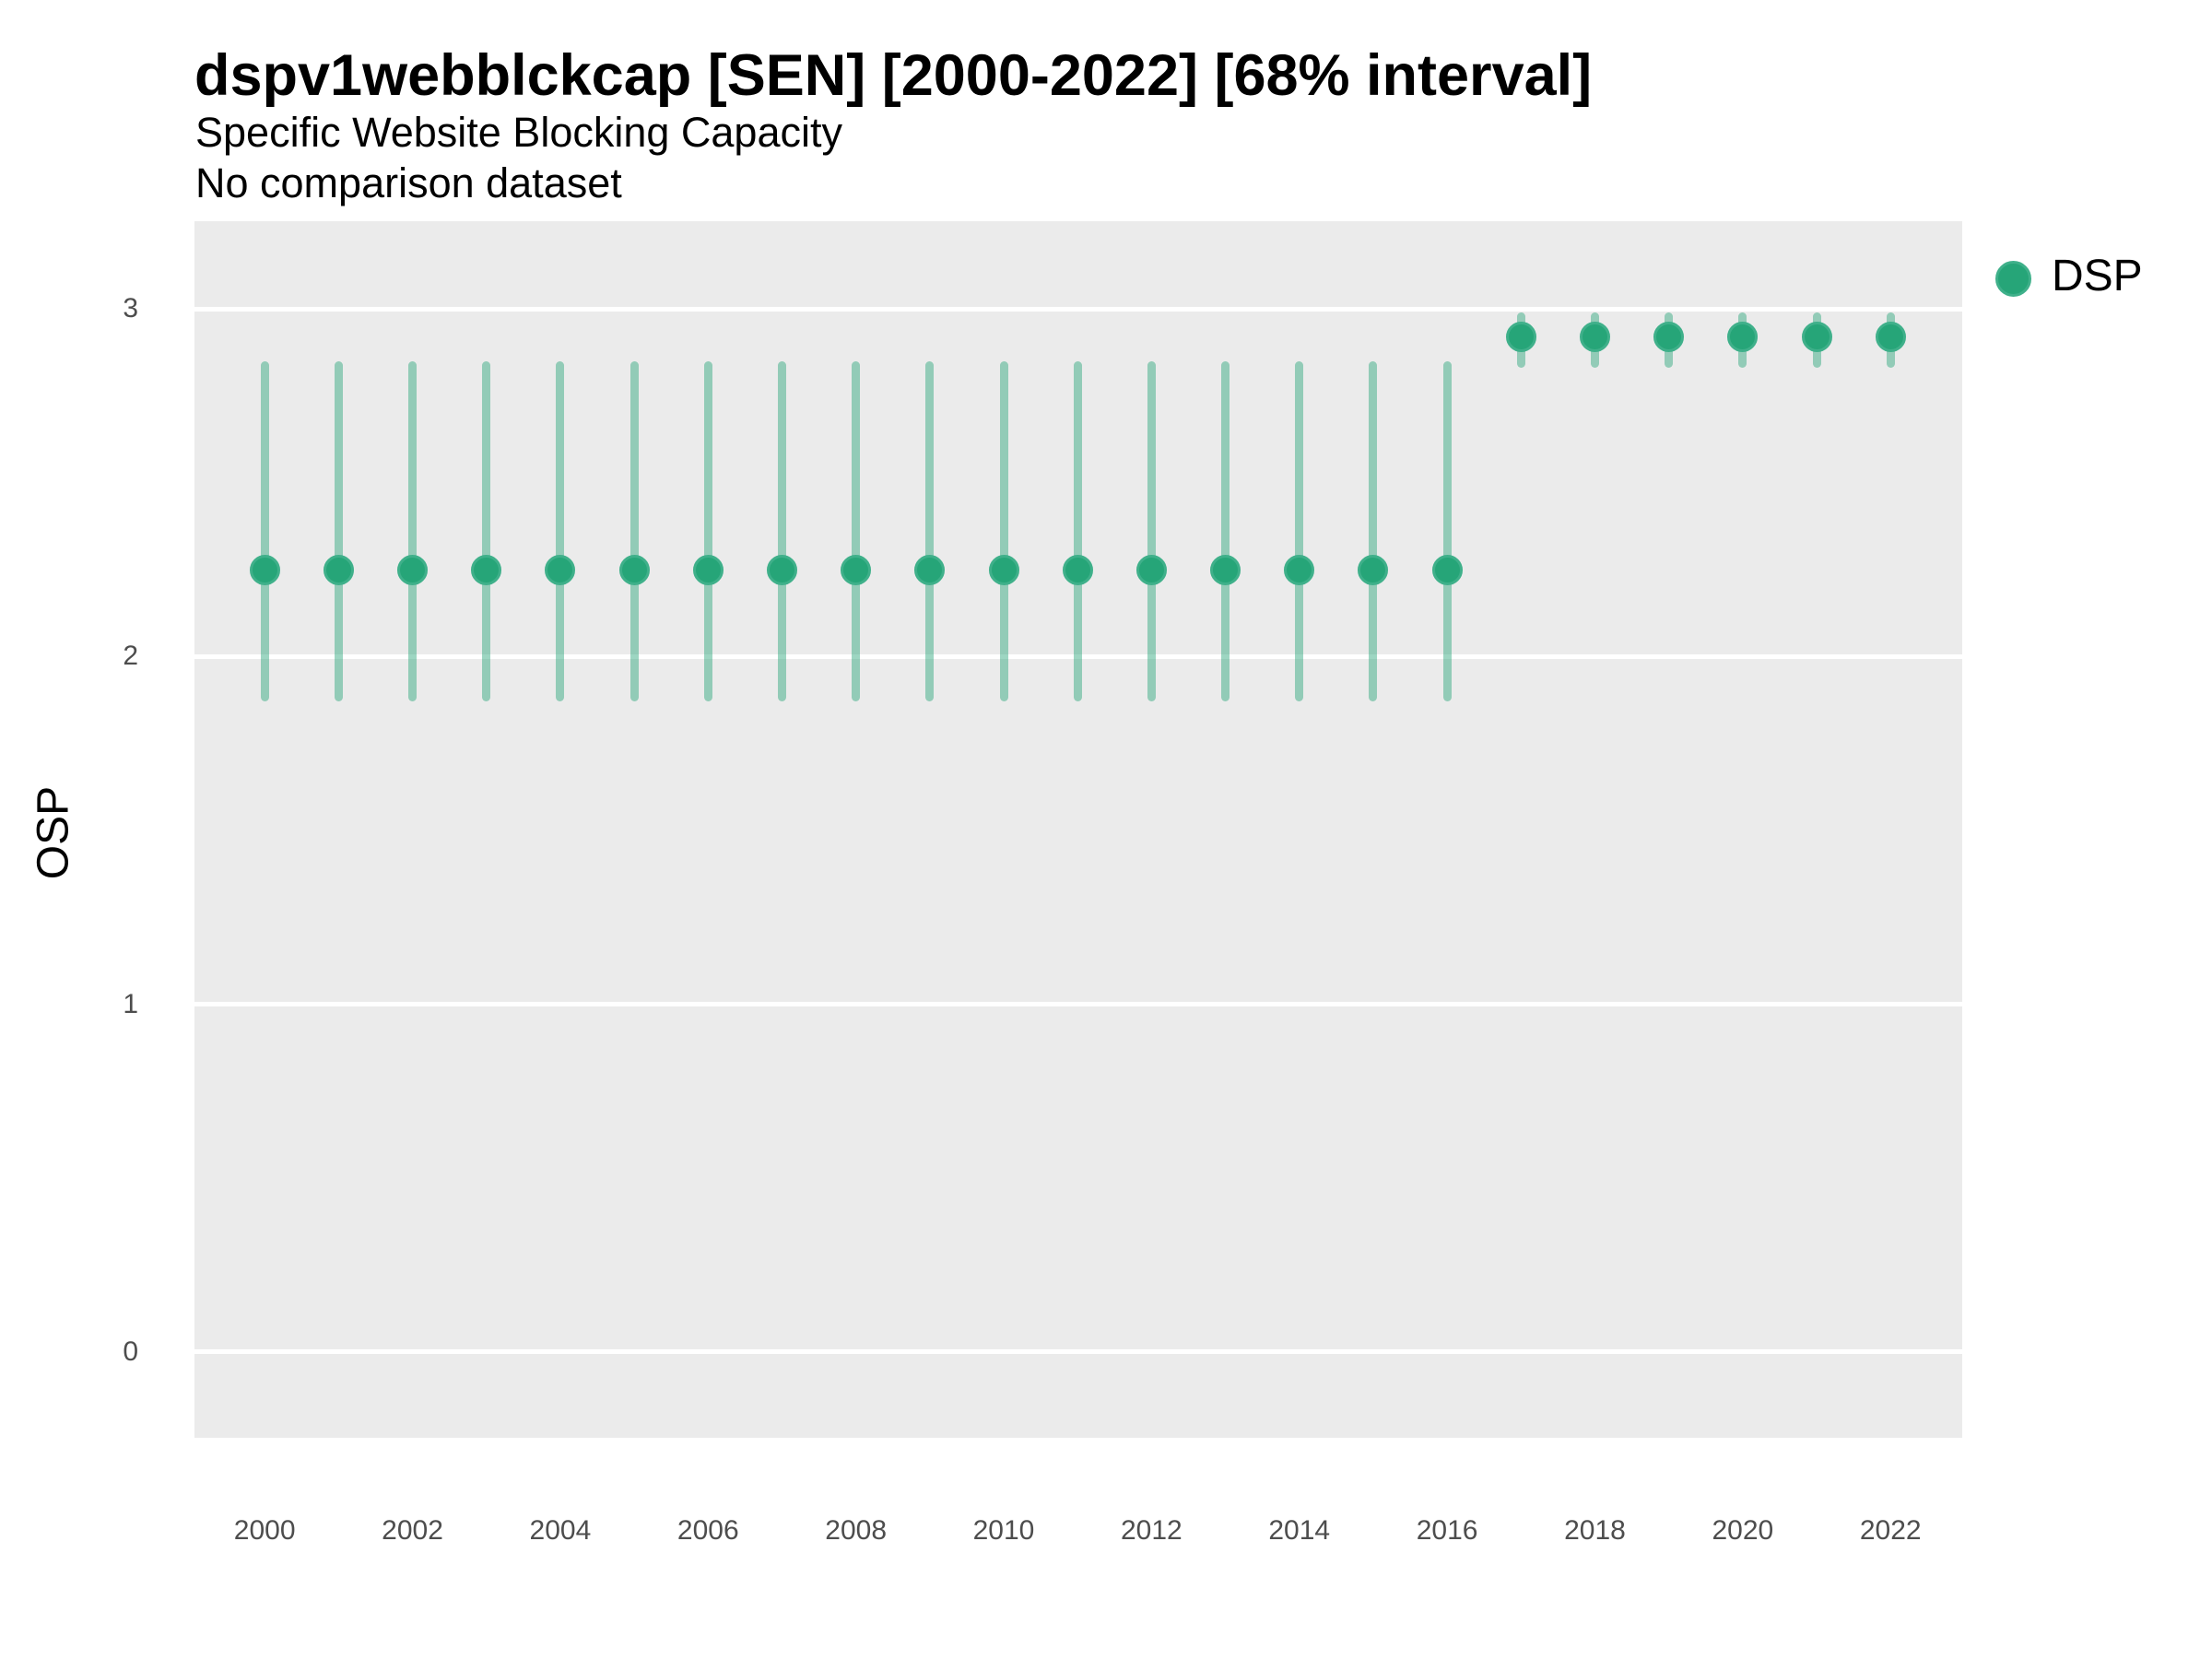 This screenshot has width=2212, height=1659. Describe the element at coordinates (1077, 531) in the screenshot. I see `interval-68-2011` at that location.